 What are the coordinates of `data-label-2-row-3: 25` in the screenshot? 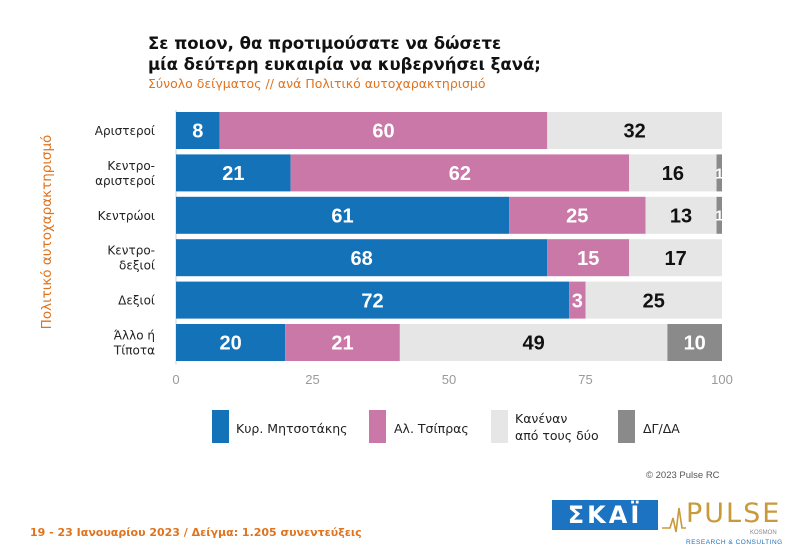 It's located at (577, 217).